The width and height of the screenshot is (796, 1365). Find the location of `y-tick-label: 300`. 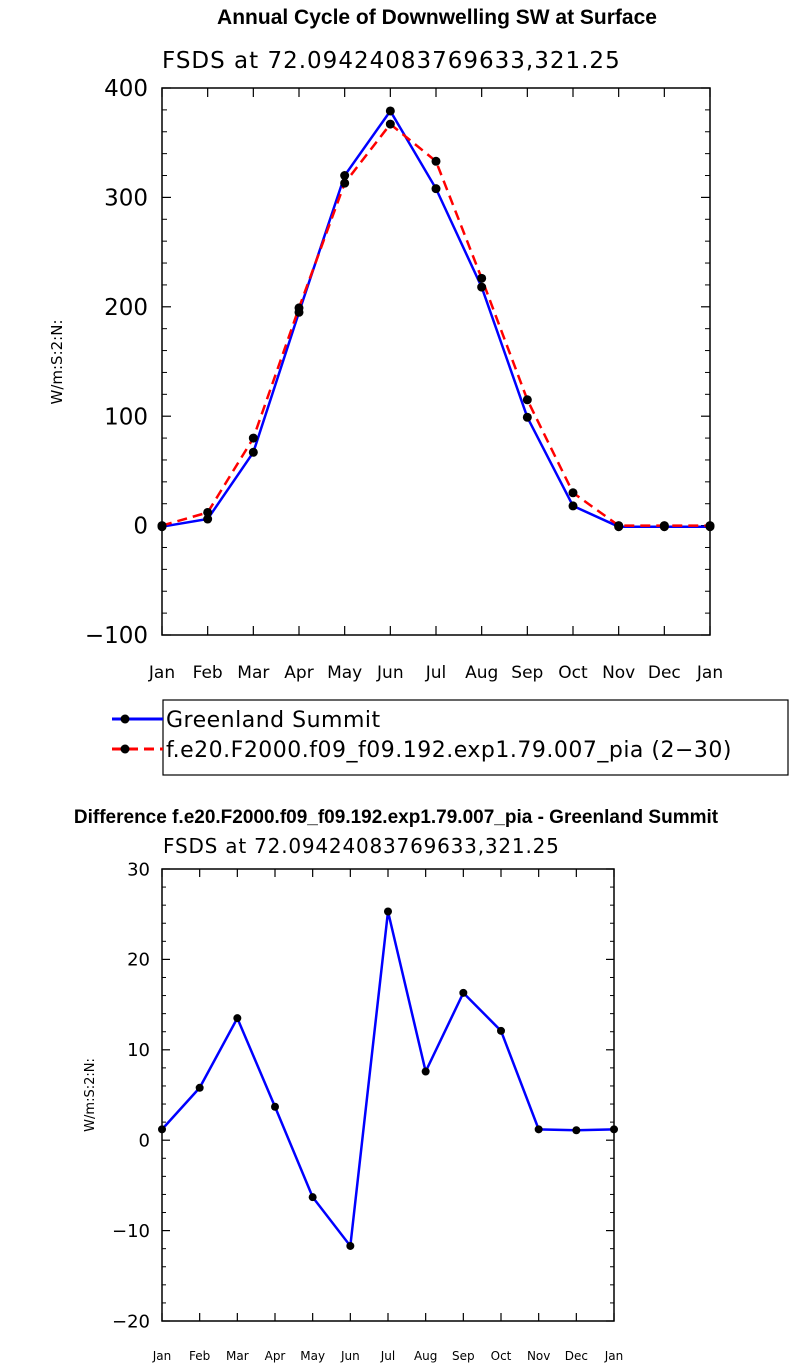

y-tick-label: 300 is located at coordinates (126, 198).